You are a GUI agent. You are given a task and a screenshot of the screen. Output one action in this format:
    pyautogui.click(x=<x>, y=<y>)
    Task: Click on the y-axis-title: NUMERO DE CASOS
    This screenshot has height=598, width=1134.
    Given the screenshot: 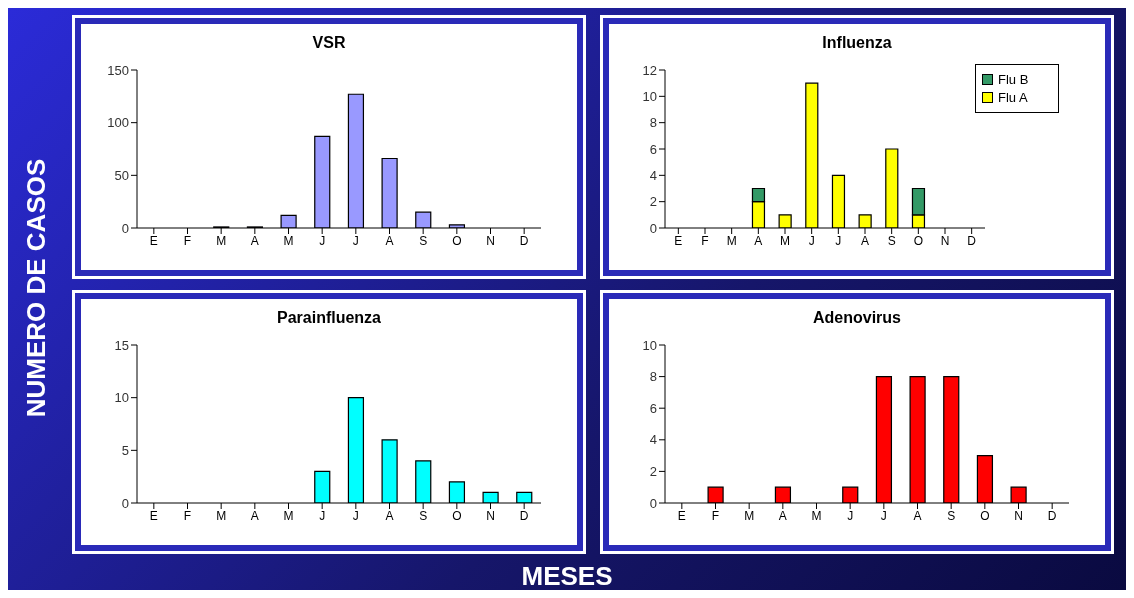 What is the action you would take?
    pyautogui.click(x=36, y=288)
    